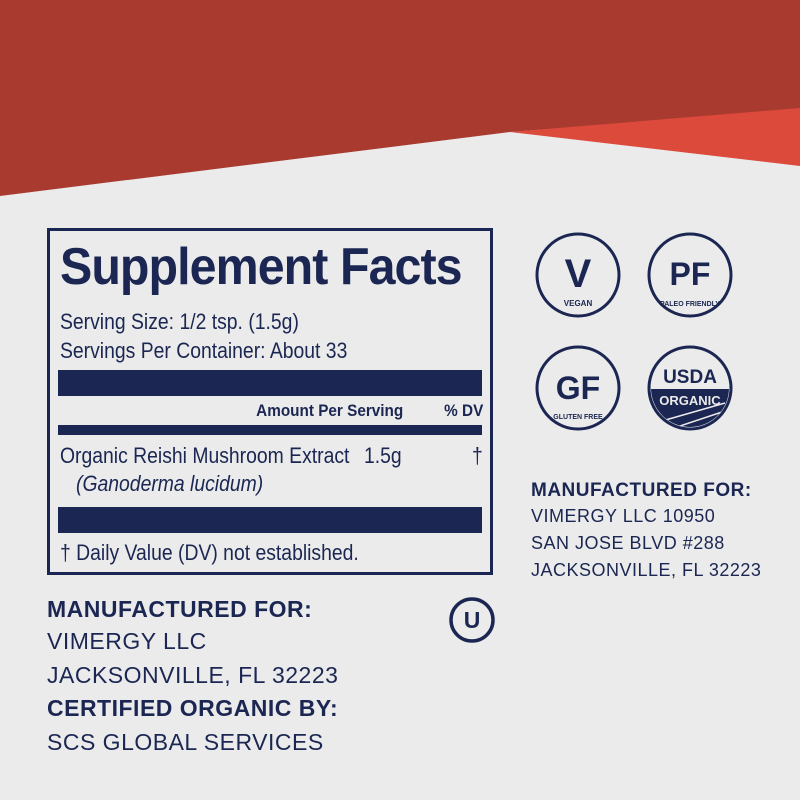 The width and height of the screenshot is (800, 800). What do you see at coordinates (185, 742) in the screenshot?
I see `certifier-name: SCS GLOBAL SERVICES` at bounding box center [185, 742].